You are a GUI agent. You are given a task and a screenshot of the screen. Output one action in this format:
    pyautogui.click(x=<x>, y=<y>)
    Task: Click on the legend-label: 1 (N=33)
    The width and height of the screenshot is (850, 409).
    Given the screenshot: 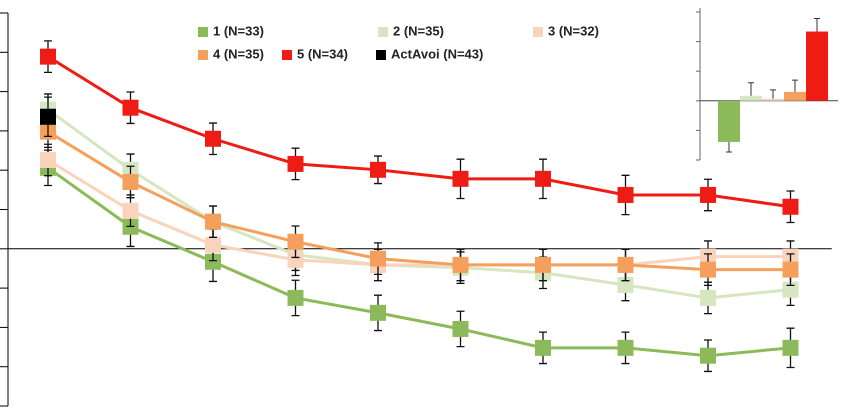 What is the action you would take?
    pyautogui.click(x=238, y=30)
    